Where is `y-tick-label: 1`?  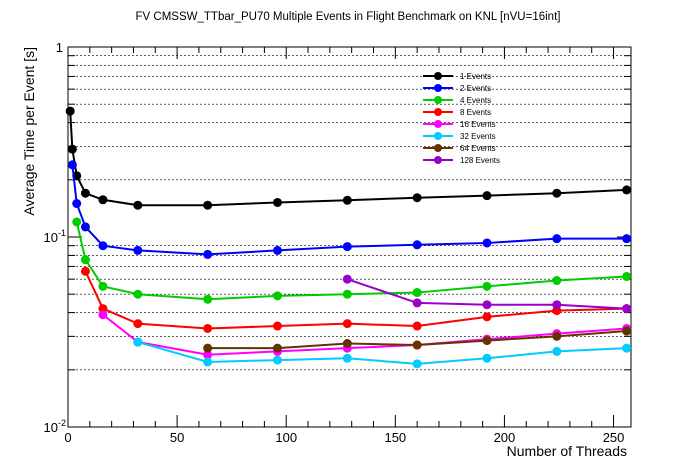
y-tick-label: 1 is located at coordinates (59, 47).